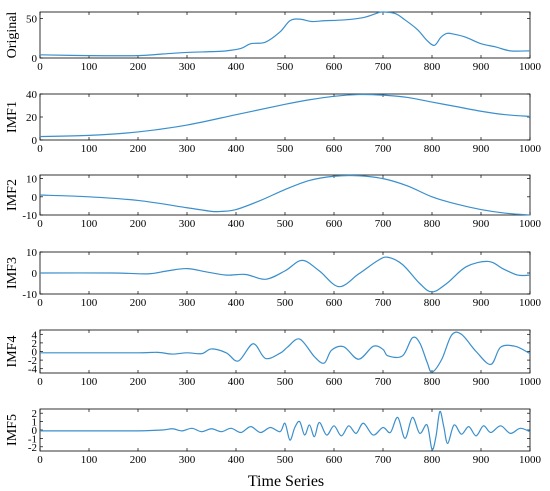  I want to click on y-axis-label: Original, so click(12, 35).